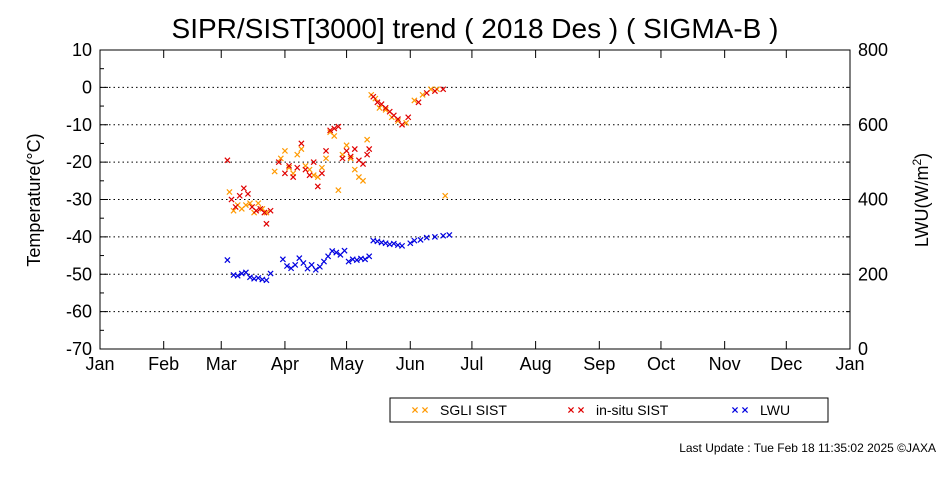  What do you see at coordinates (347, 364) in the screenshot?
I see `x-tick-label: May` at bounding box center [347, 364].